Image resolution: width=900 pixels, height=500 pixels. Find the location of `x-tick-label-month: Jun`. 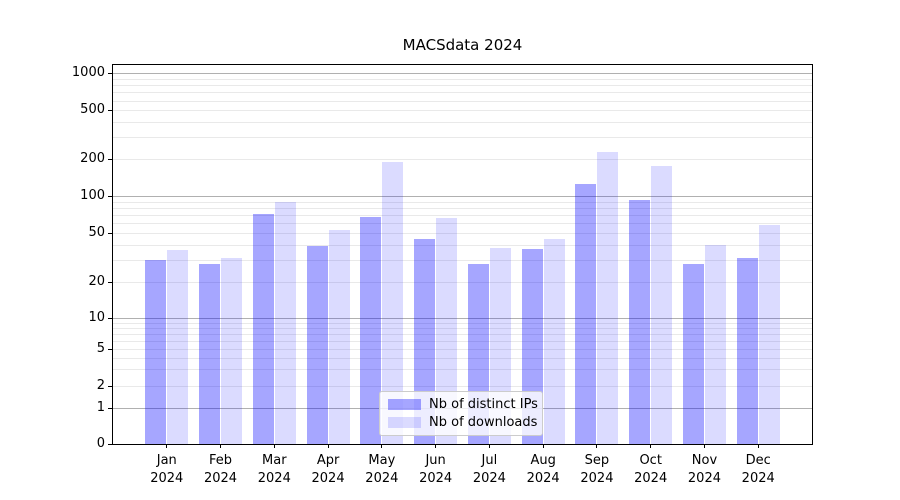

x-tick-label-month: Jun is located at coordinates (435, 460).